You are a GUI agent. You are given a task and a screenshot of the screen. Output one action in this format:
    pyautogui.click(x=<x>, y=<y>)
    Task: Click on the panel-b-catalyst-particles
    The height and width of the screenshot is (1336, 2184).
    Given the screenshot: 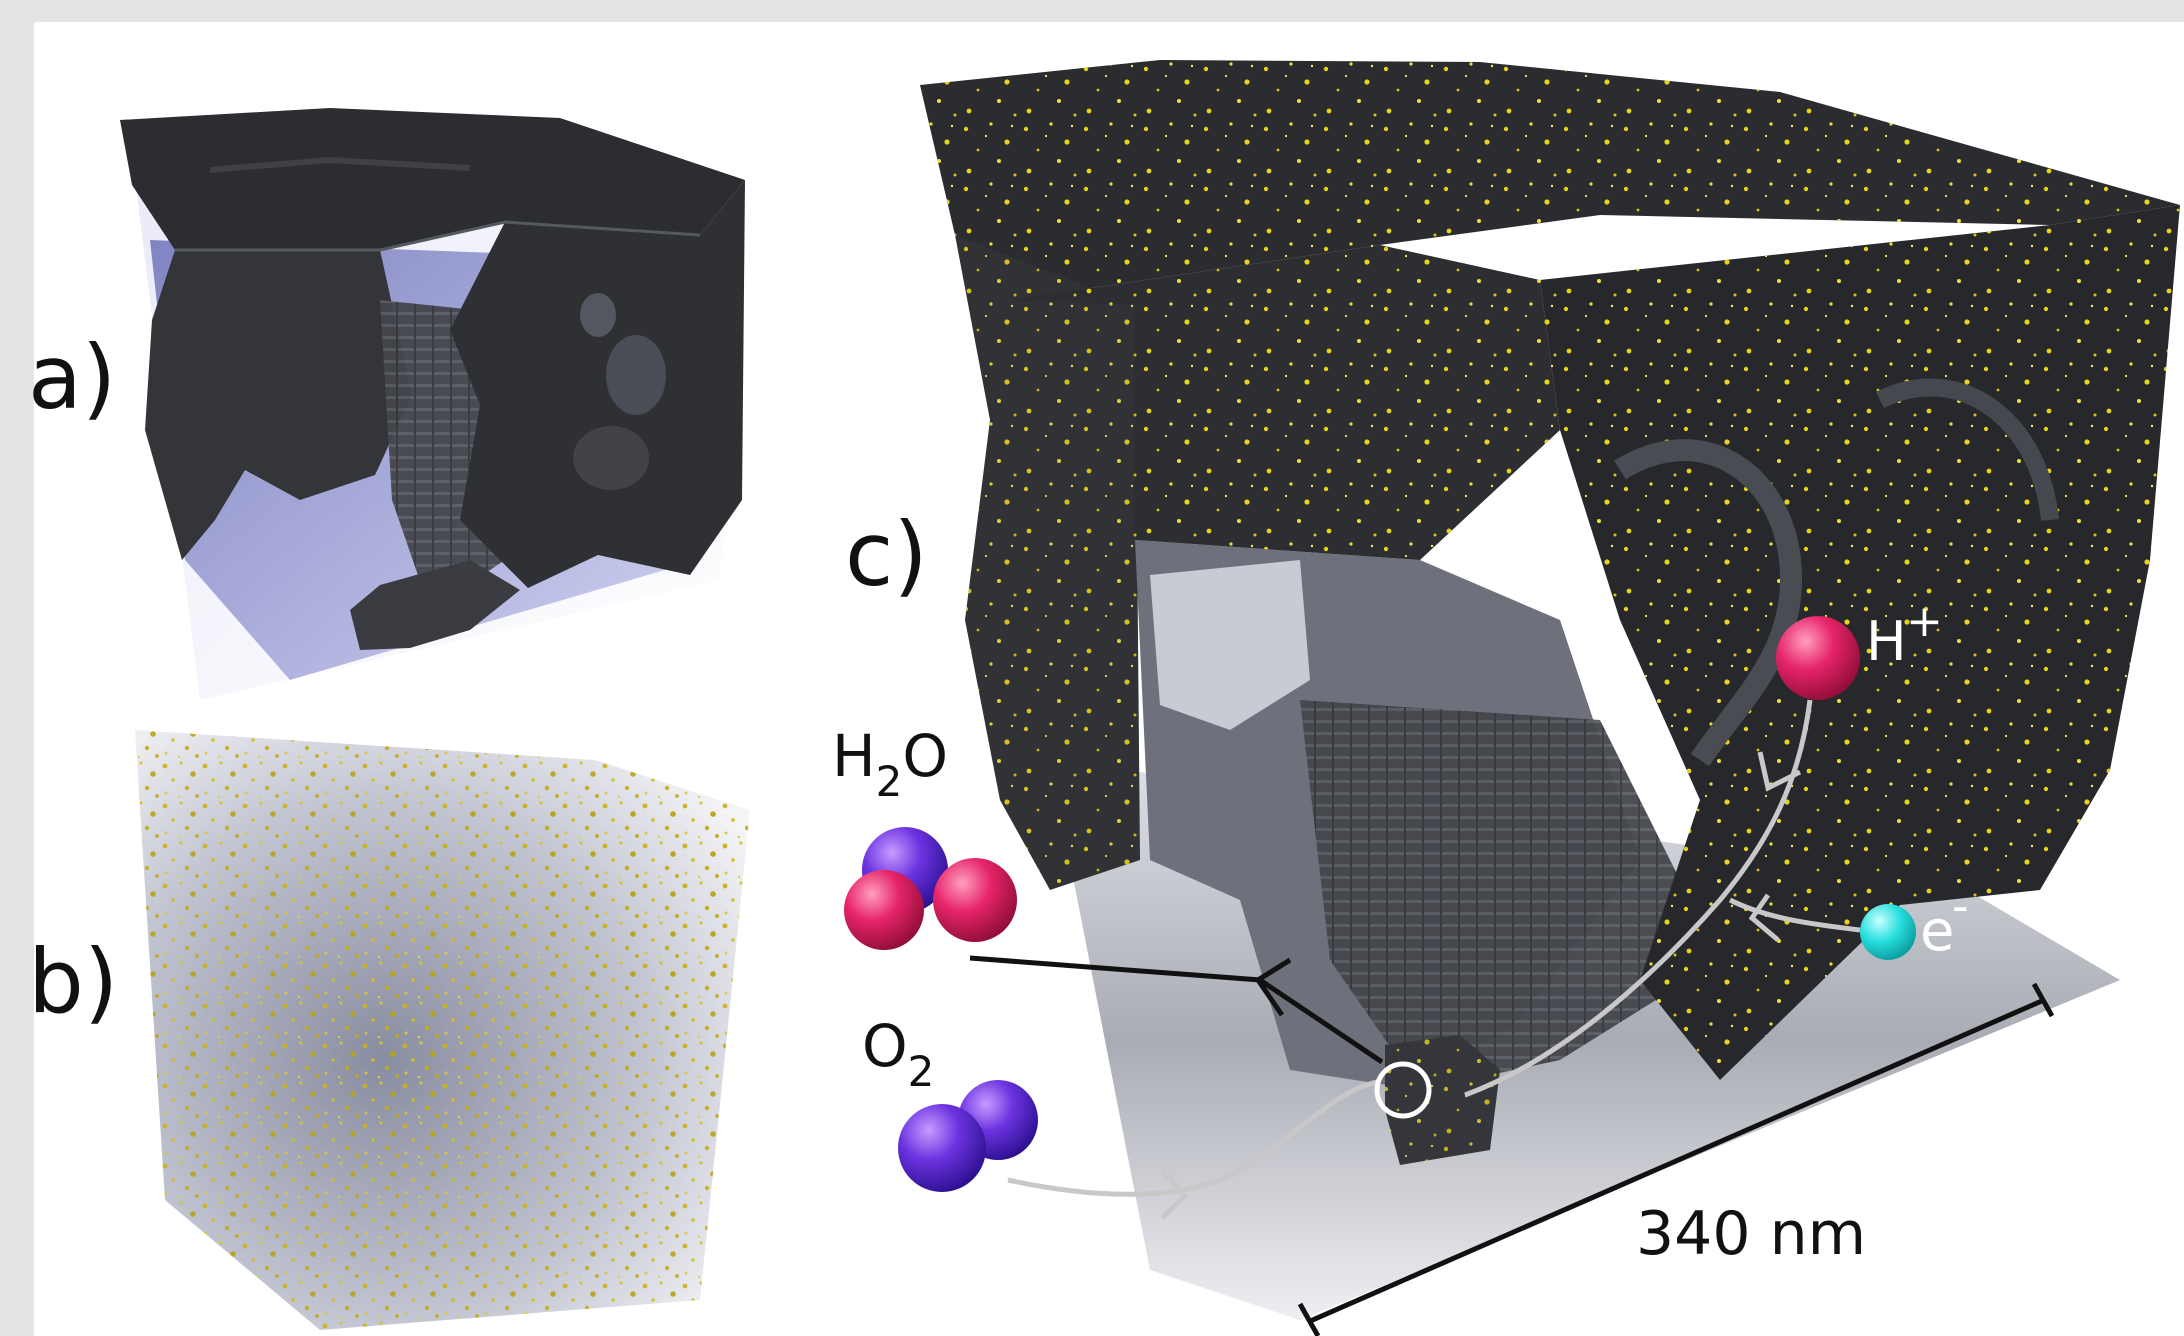 What is the action you would take?
    pyautogui.click(x=442, y=1030)
    